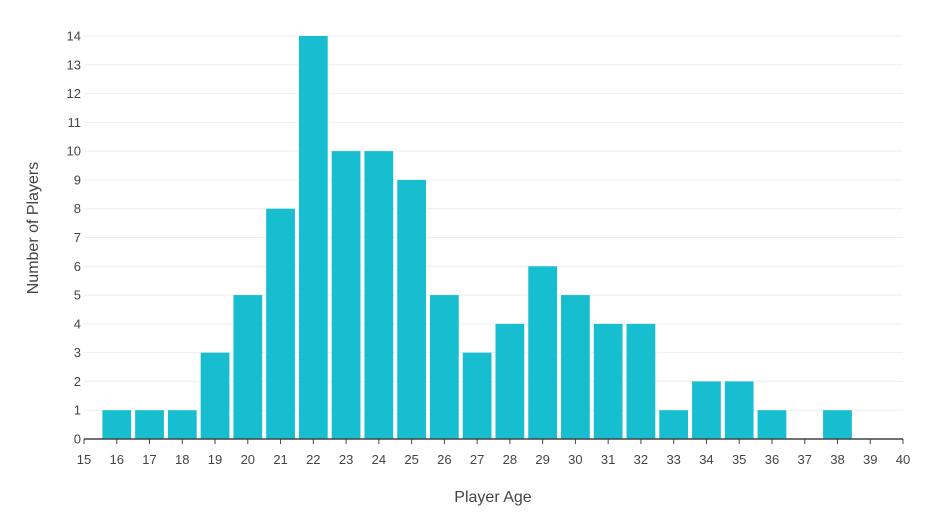 This screenshot has width=948, height=523. Describe the element at coordinates (77, 439) in the screenshot. I see `y-tick-label: 0` at that location.